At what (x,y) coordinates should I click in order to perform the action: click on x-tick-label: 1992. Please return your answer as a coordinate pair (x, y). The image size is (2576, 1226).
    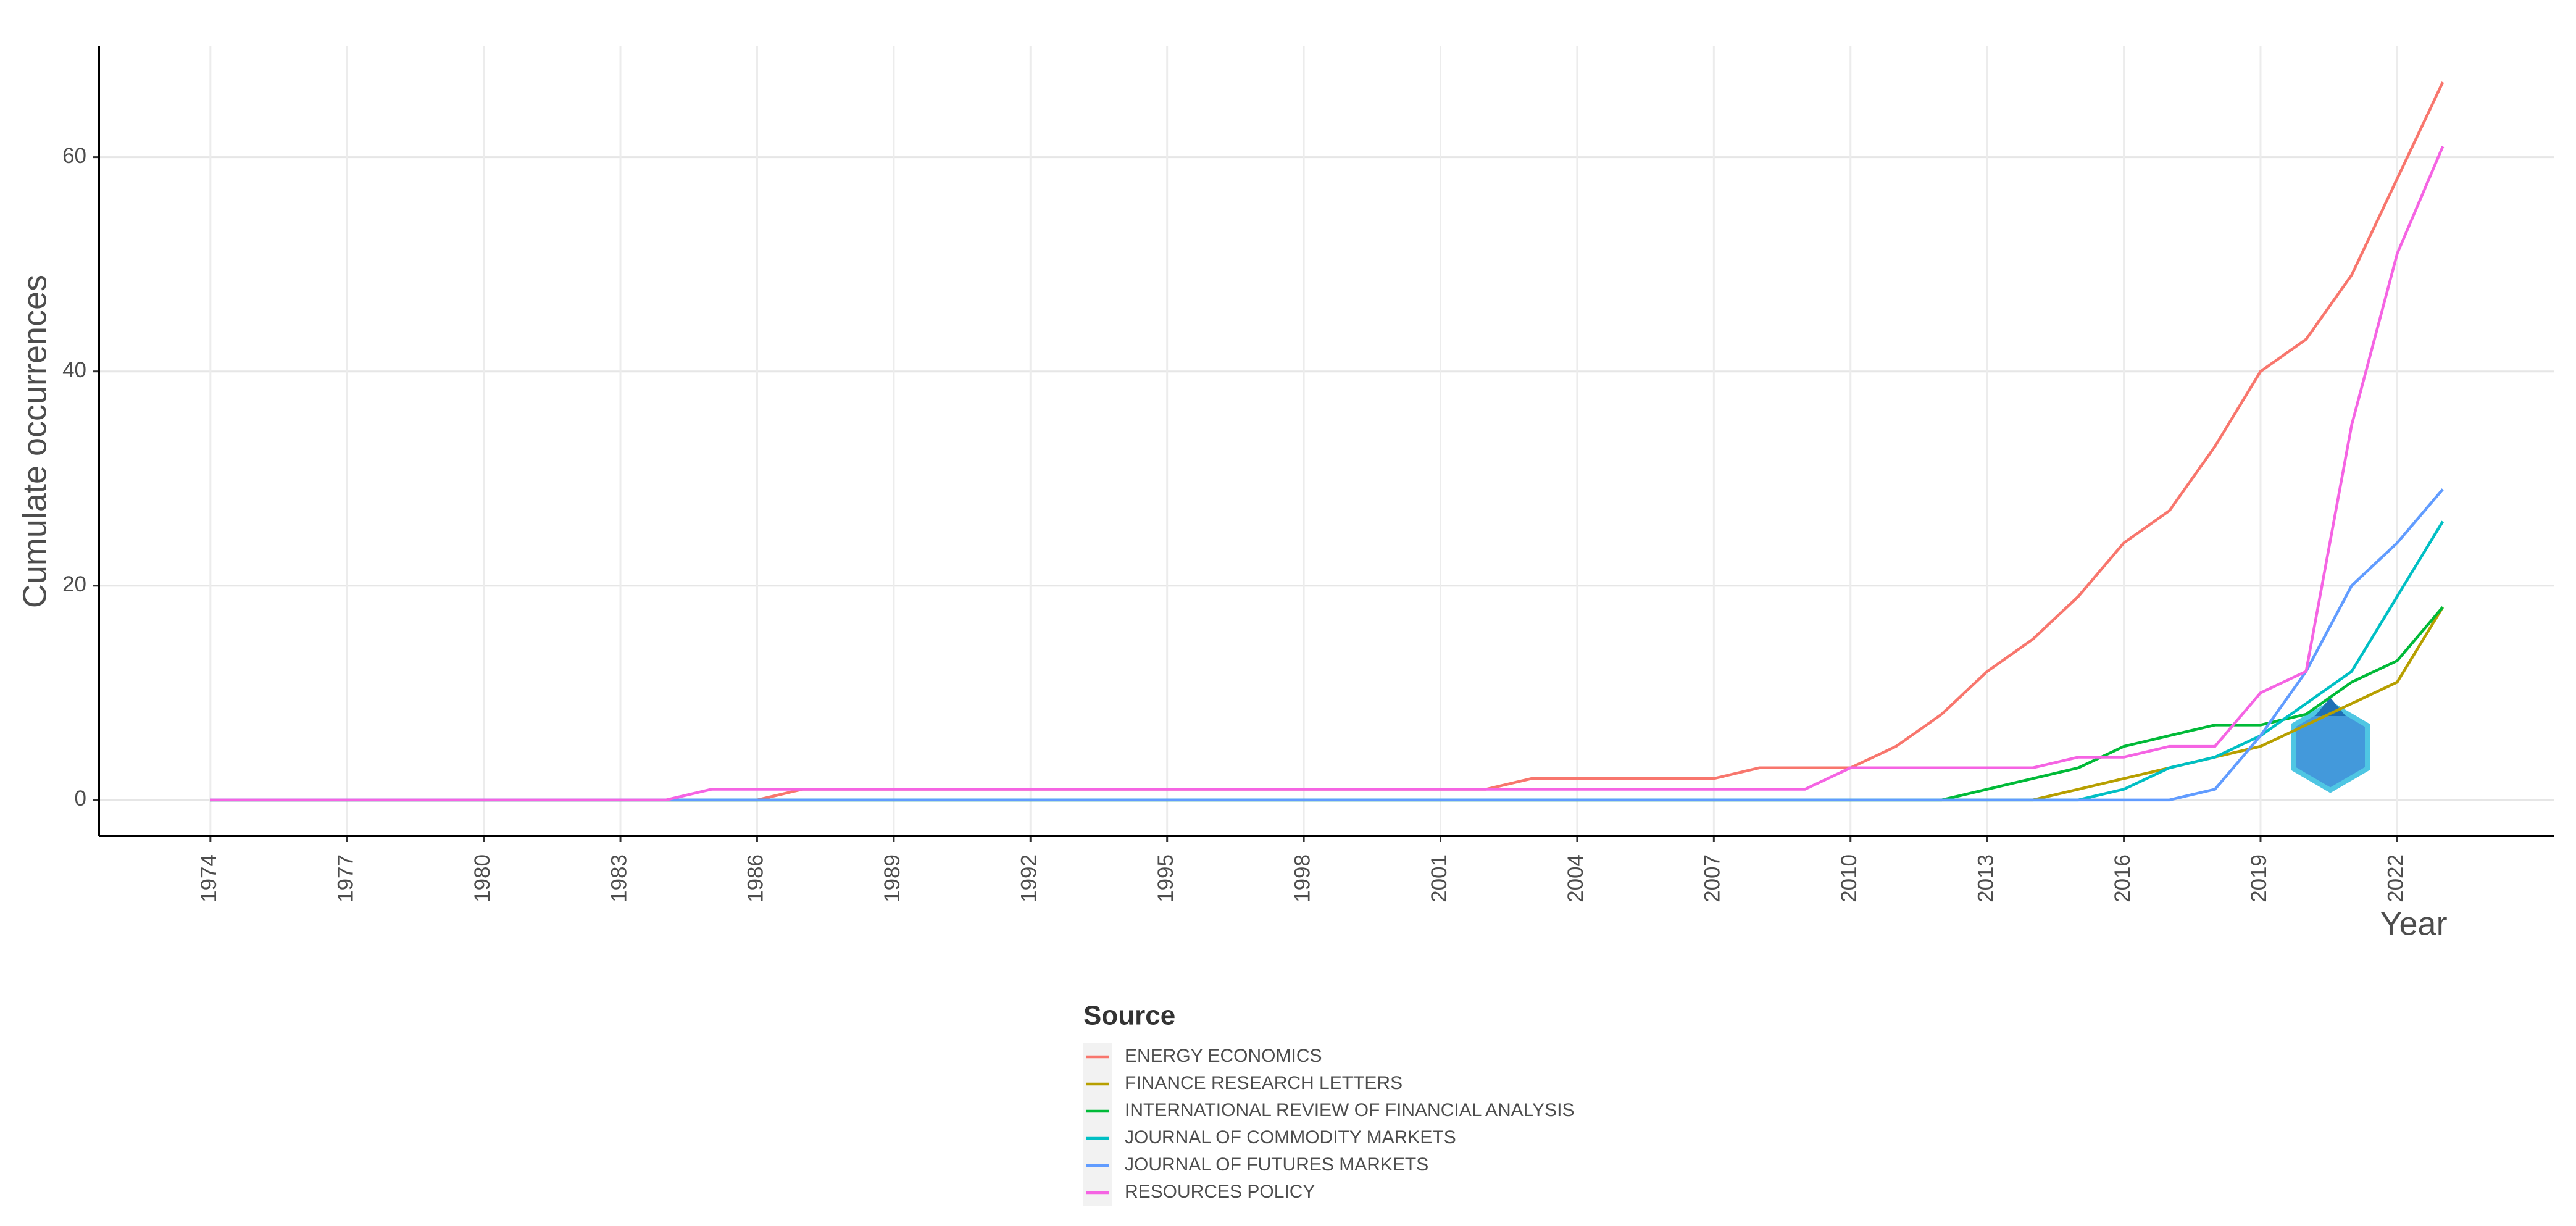
    Looking at the image, I should click on (1029, 878).